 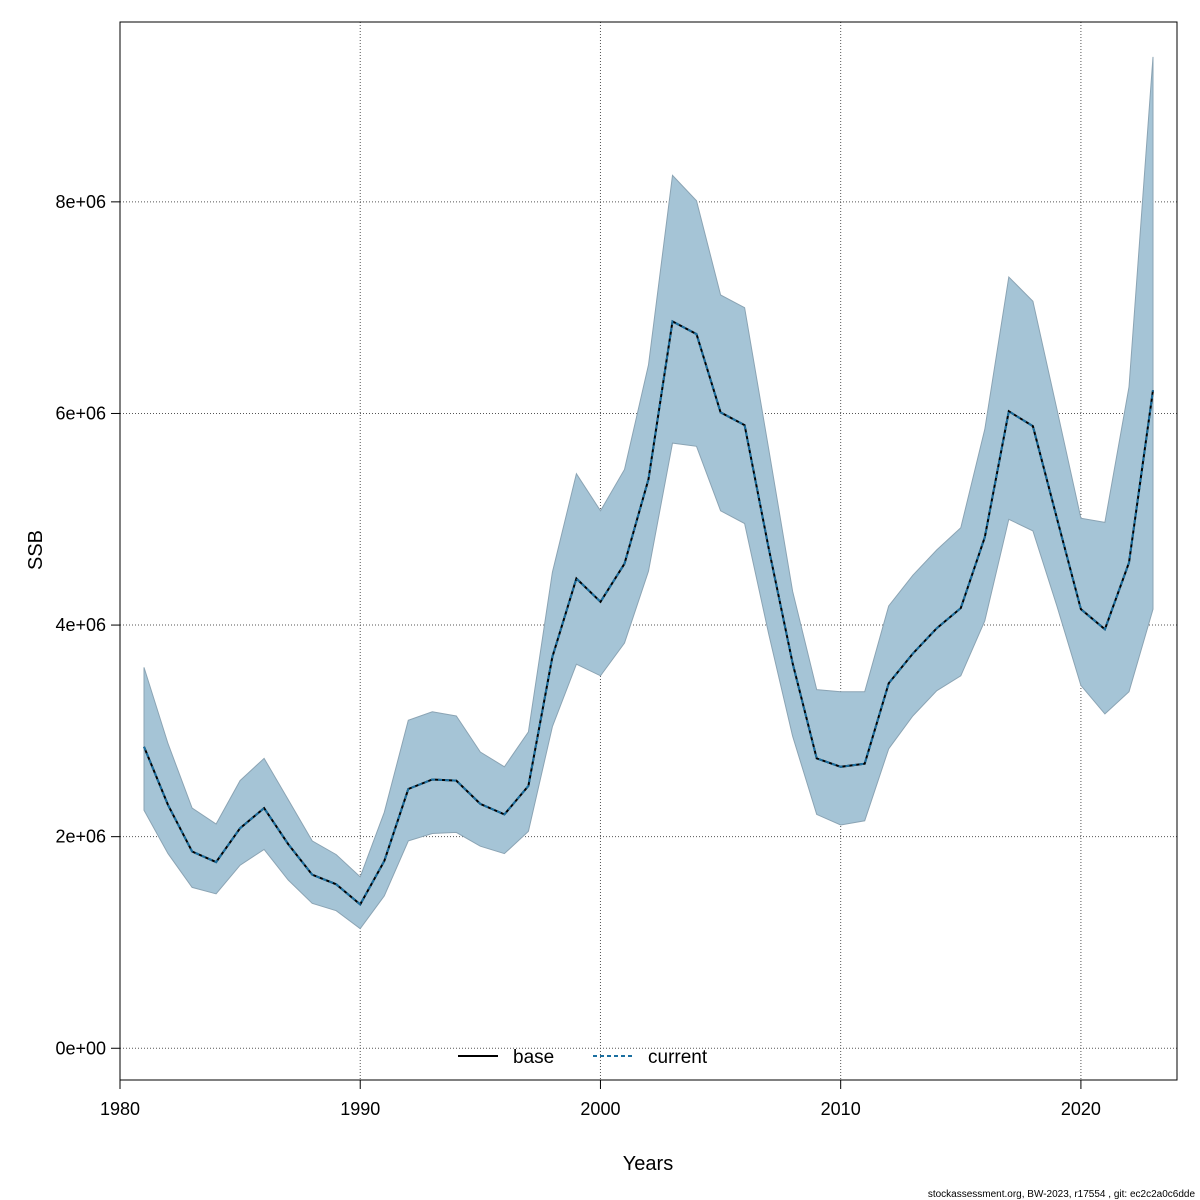 I want to click on y-tick-label: 8e+06, so click(x=80, y=202).